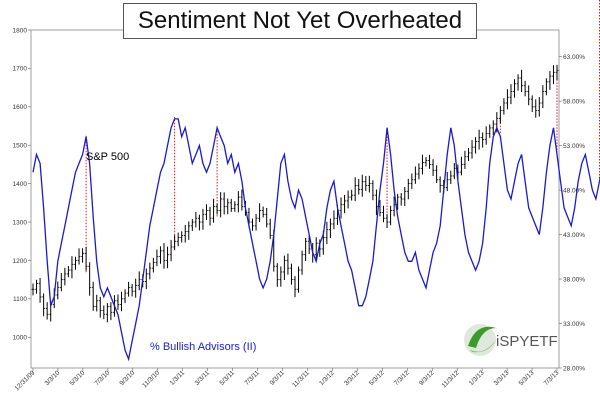 This screenshot has width=600, height=407. What do you see at coordinates (203, 378) in the screenshot?
I see `x-tick-label: 3/3/11` at bounding box center [203, 378].